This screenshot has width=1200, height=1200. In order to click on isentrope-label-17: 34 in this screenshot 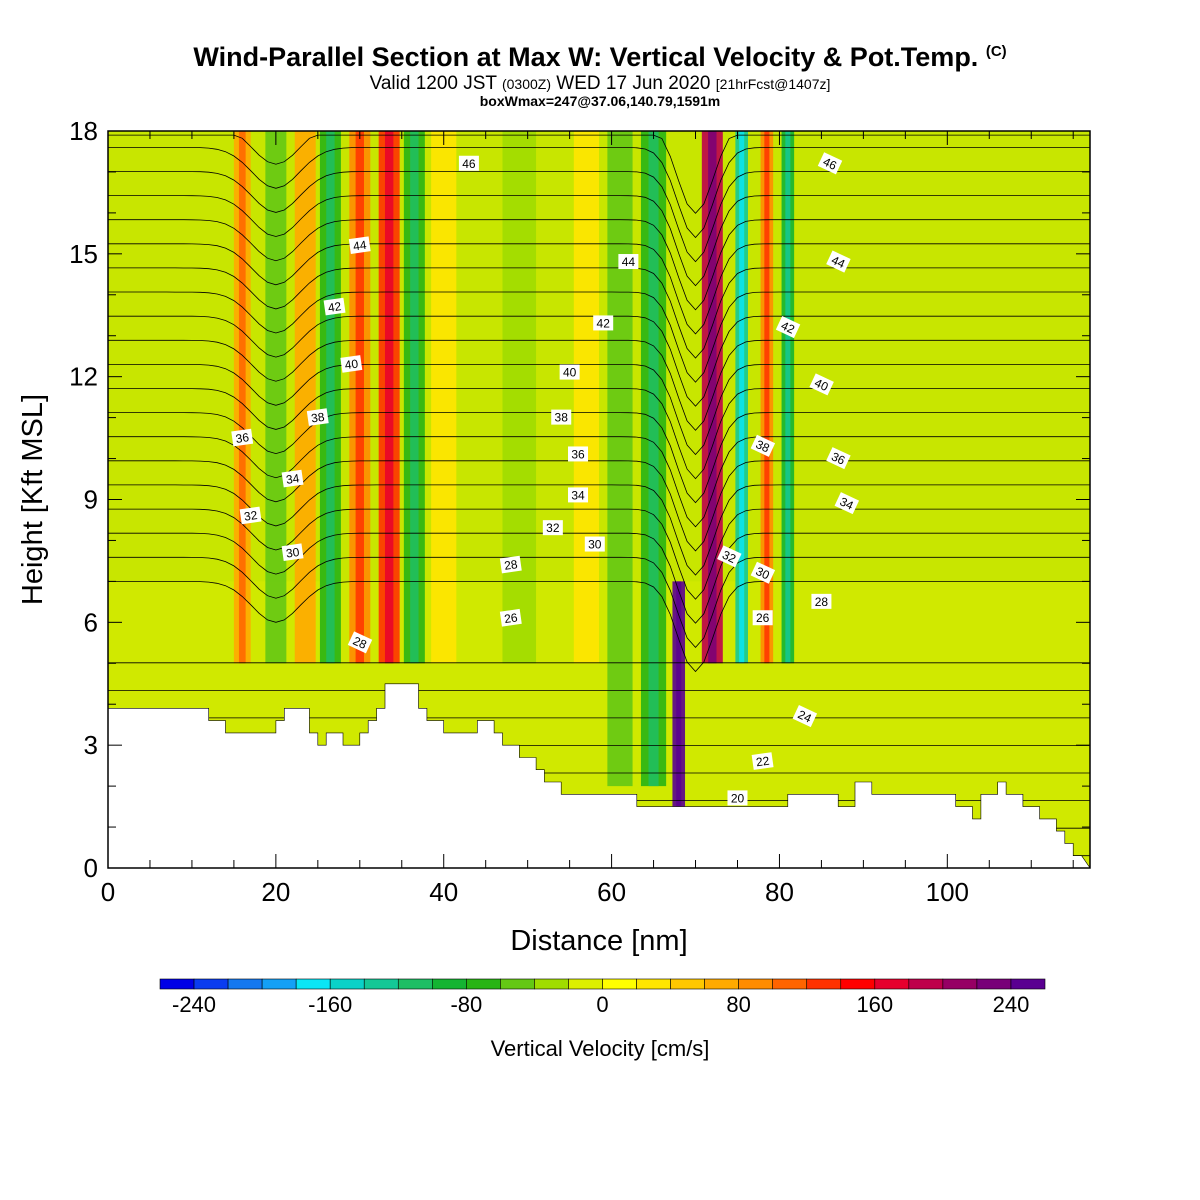, I will do `click(292, 478)`.